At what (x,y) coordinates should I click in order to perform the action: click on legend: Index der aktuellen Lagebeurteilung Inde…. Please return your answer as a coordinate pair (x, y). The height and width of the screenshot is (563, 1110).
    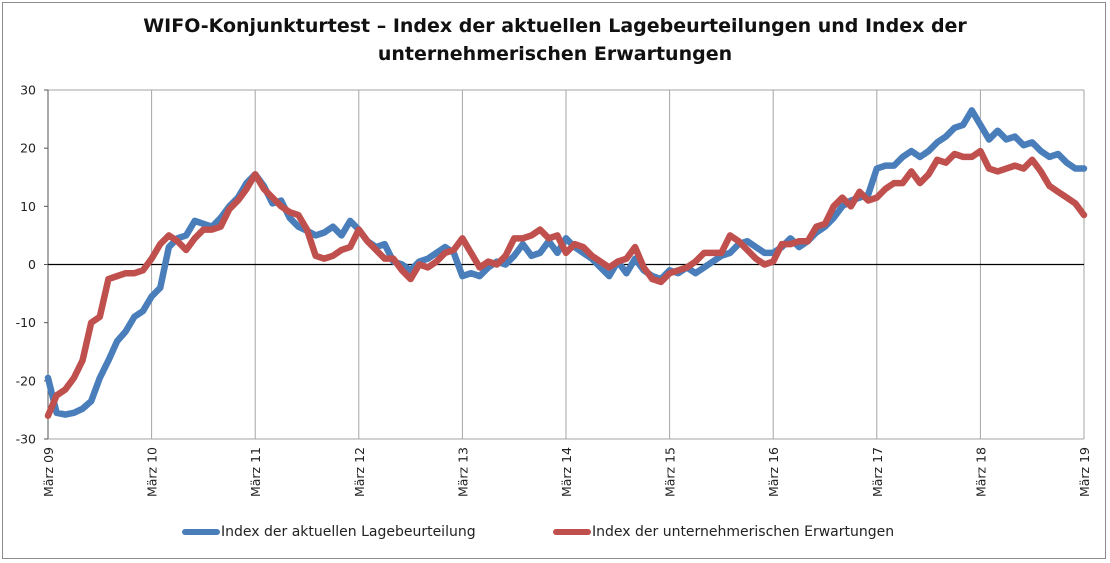
    Looking at the image, I should click on (555, 534).